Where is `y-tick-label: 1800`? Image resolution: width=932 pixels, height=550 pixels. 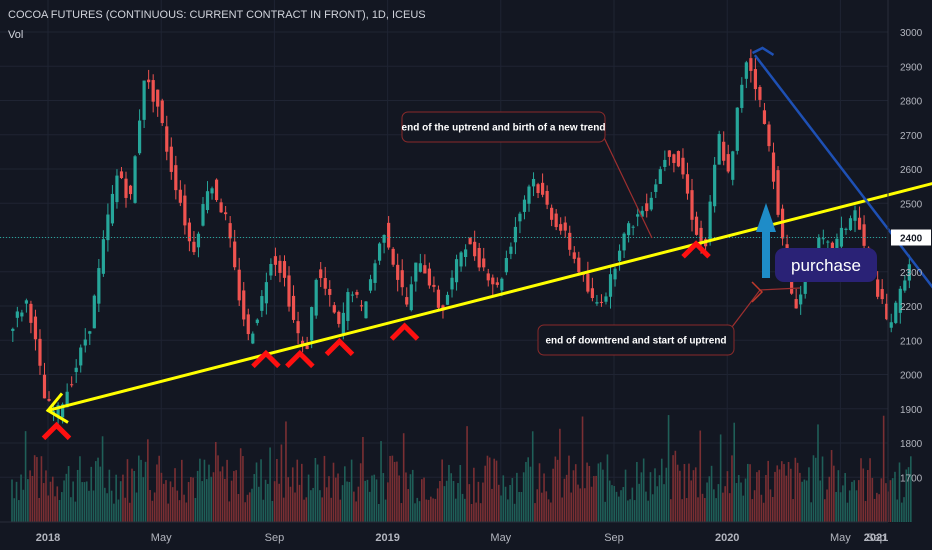
y-tick-label: 1800 is located at coordinates (911, 444).